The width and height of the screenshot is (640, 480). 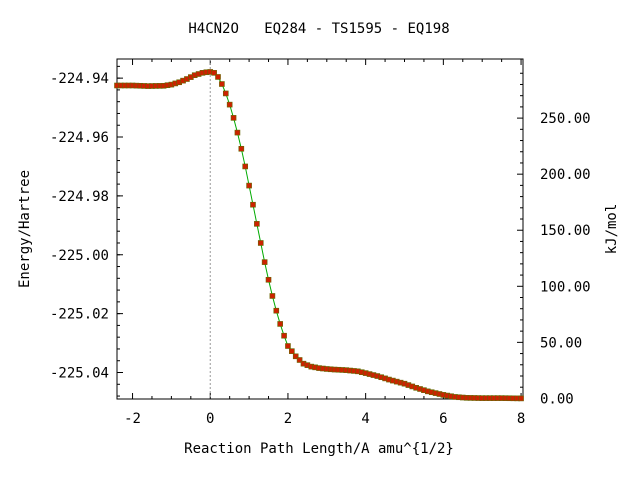 What do you see at coordinates (79, 374) in the screenshot?
I see `y-tick-label: -225.04` at bounding box center [79, 374].